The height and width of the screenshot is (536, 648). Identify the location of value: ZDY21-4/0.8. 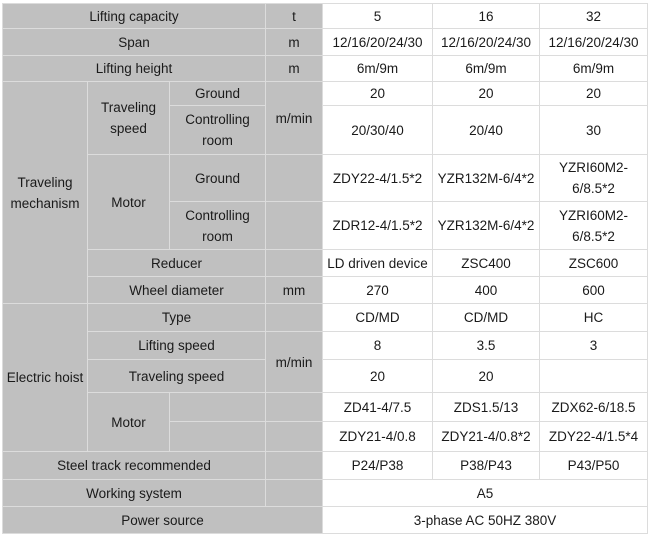
(377, 436).